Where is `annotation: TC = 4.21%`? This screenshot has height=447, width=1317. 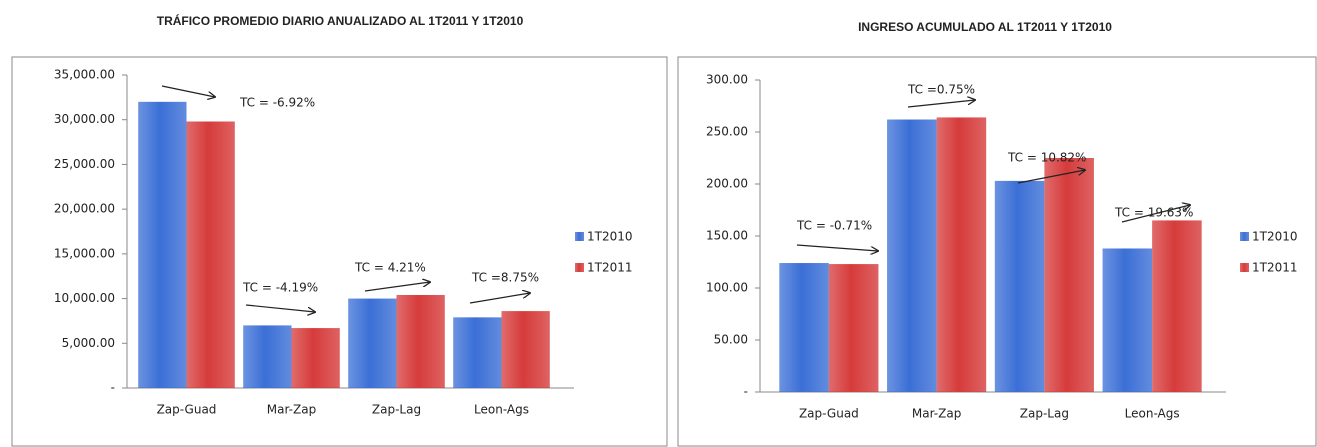
annotation: TC = 4.21% is located at coordinates (390, 268).